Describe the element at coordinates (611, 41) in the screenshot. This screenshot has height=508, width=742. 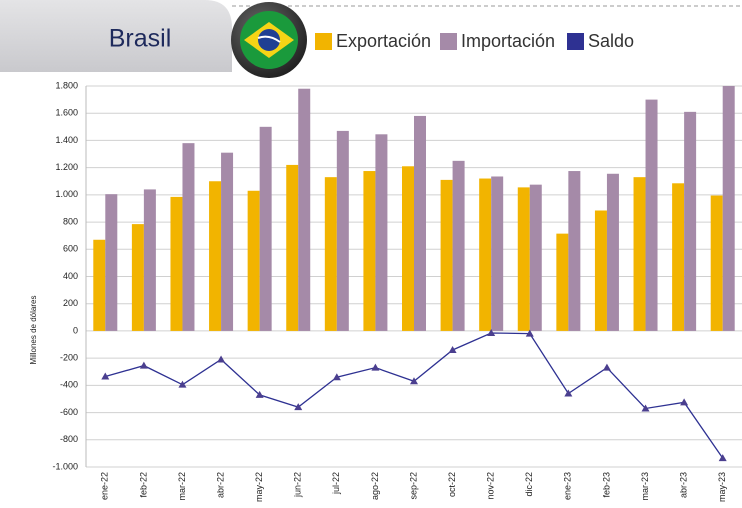
I see `legend-label: Saldo` at that location.